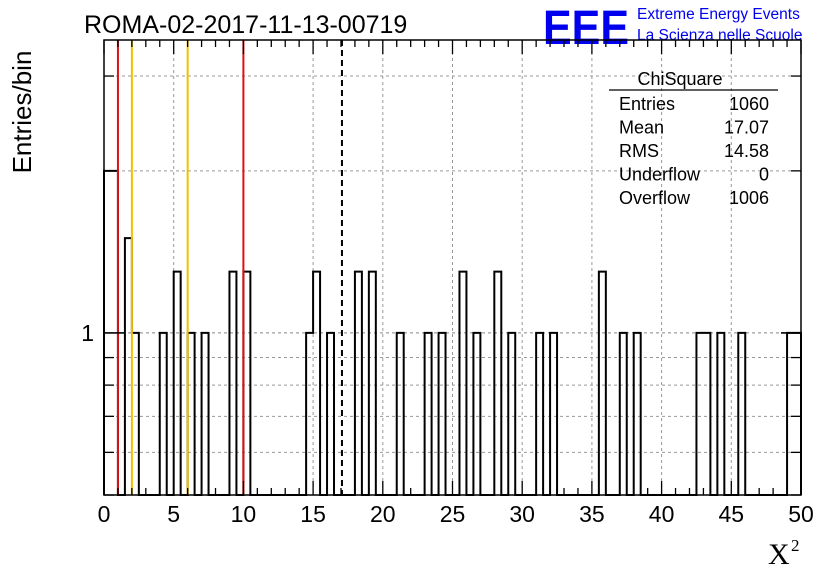  Describe the element at coordinates (764, 175) in the screenshot. I see `stats-value: 0` at that location.